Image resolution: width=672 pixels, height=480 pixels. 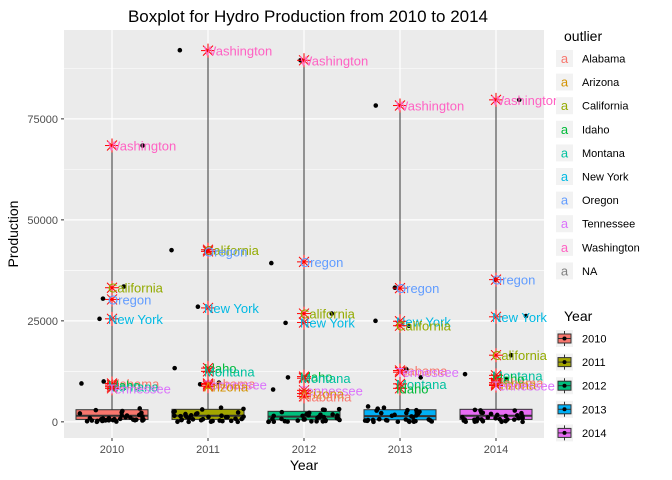 I want to click on legend-year-label: 2013, so click(x=594, y=410).